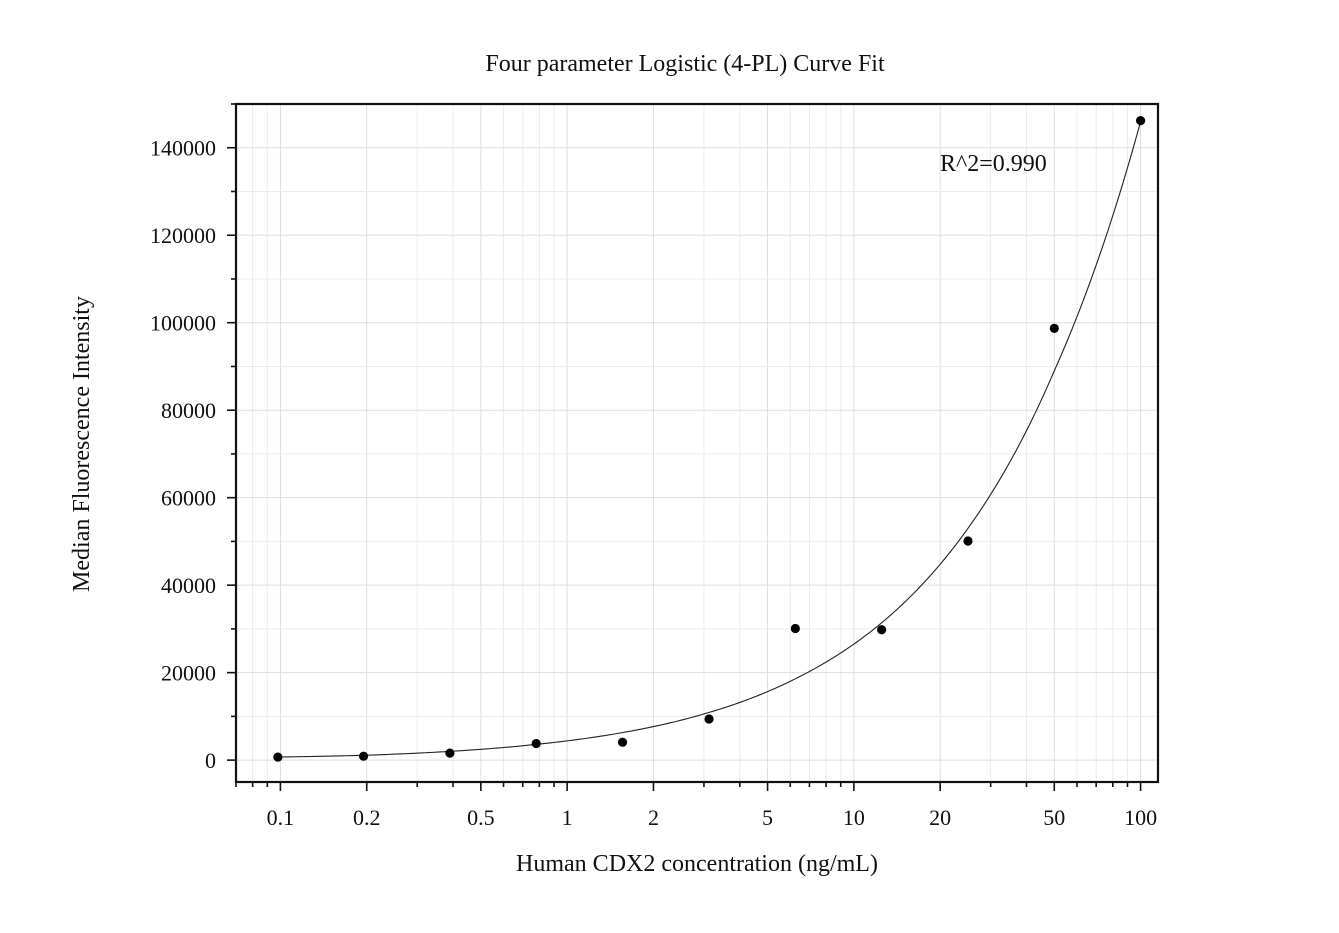 The image size is (1339, 933). Describe the element at coordinates (854, 817) in the screenshot. I see `x-tick-label: 10` at that location.